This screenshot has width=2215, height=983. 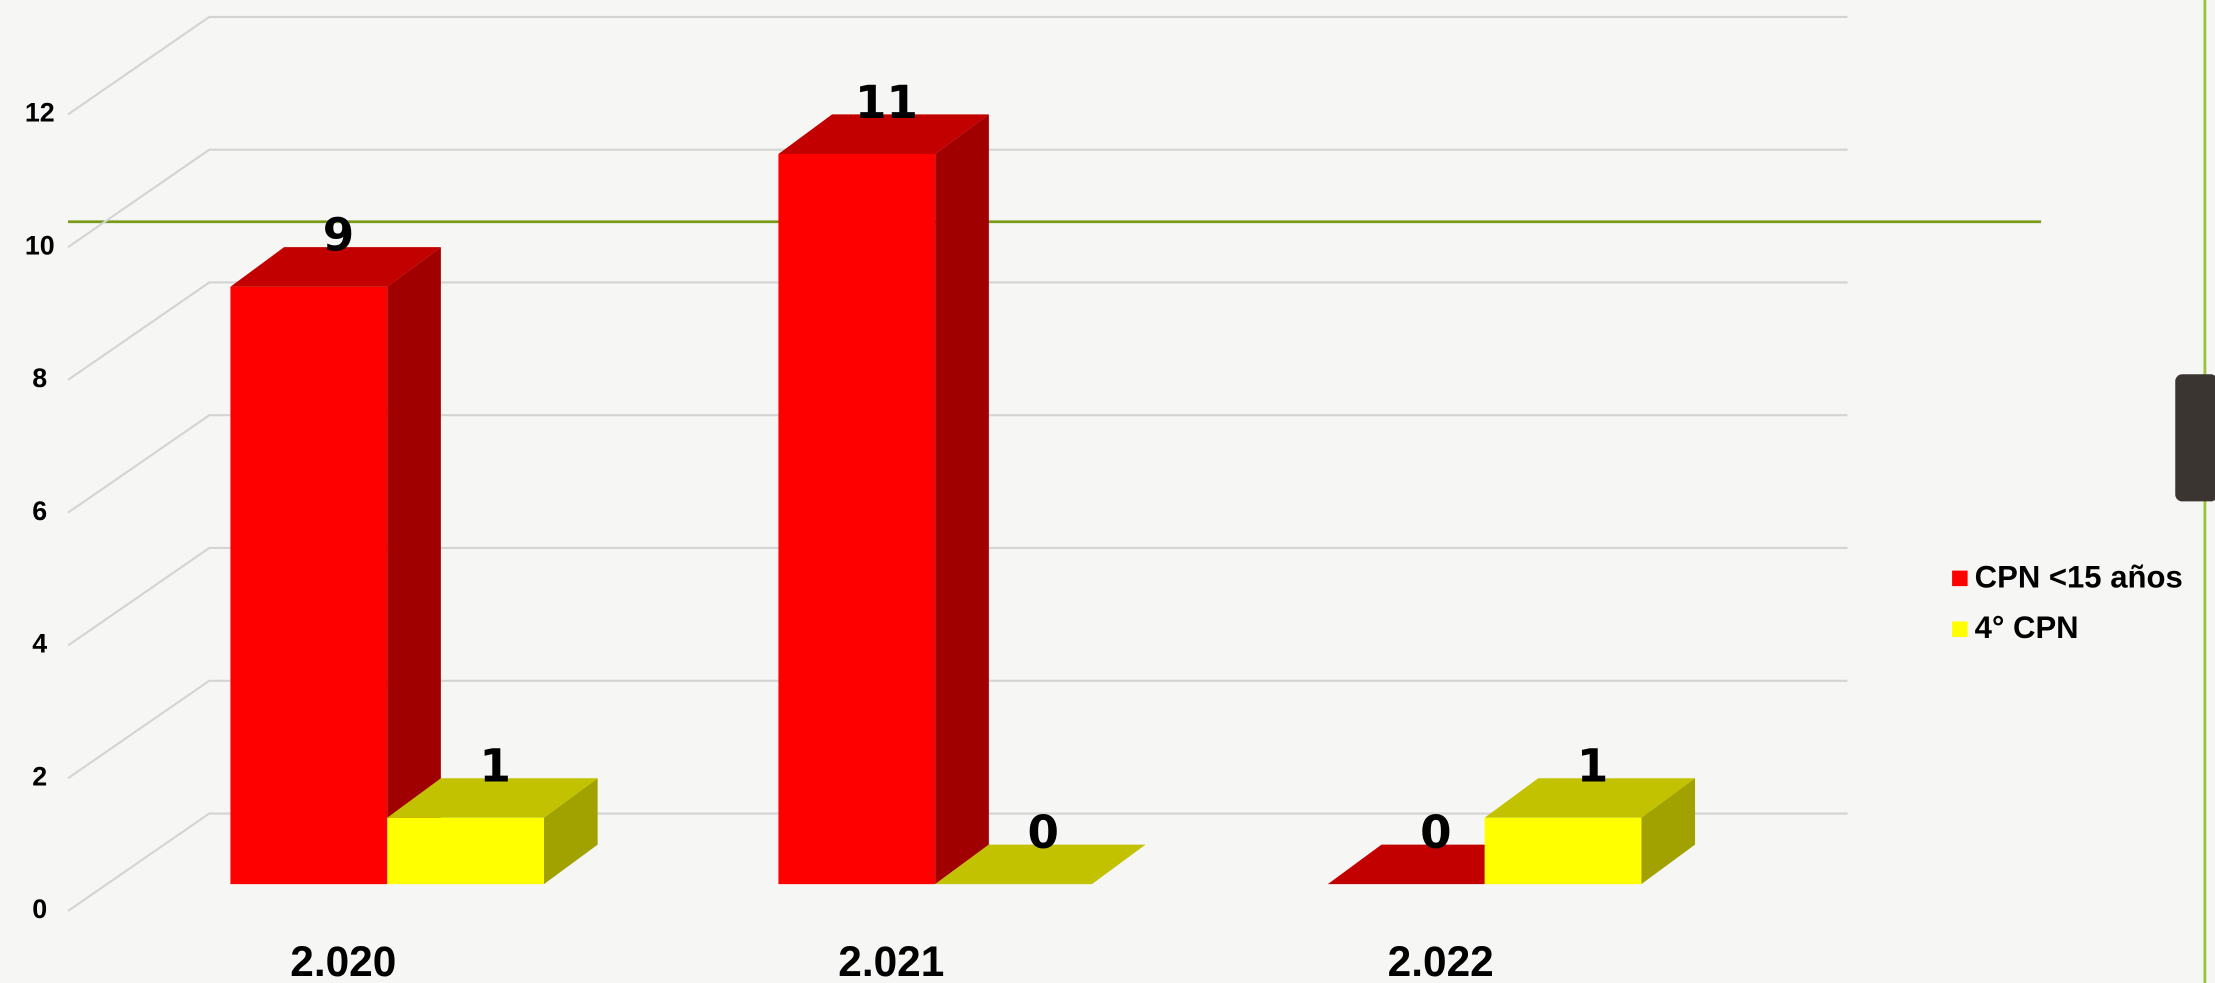 What do you see at coordinates (343, 960) in the screenshot?
I see `x-tick-label: 2.020` at bounding box center [343, 960].